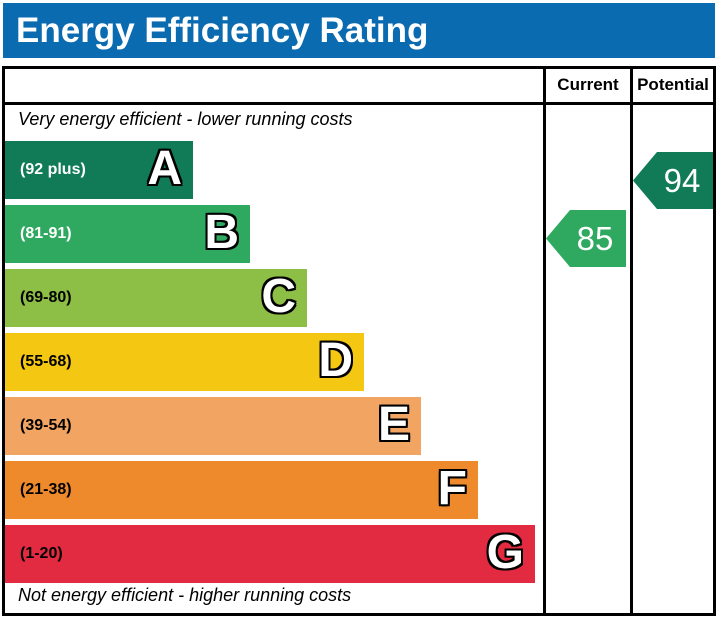 Image resolution: width=718 pixels, height=619 pixels. Describe the element at coordinates (393, 424) in the screenshot. I see `band-letter: E` at that location.